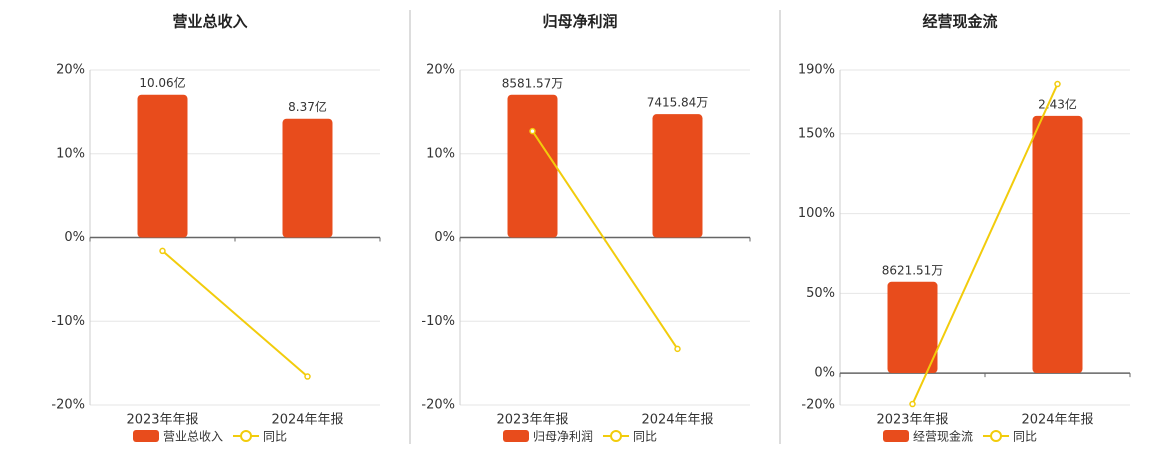 The image size is (1160, 450). Describe the element at coordinates (816, 213) in the screenshot. I see `y-tick-label: 100%` at that location.